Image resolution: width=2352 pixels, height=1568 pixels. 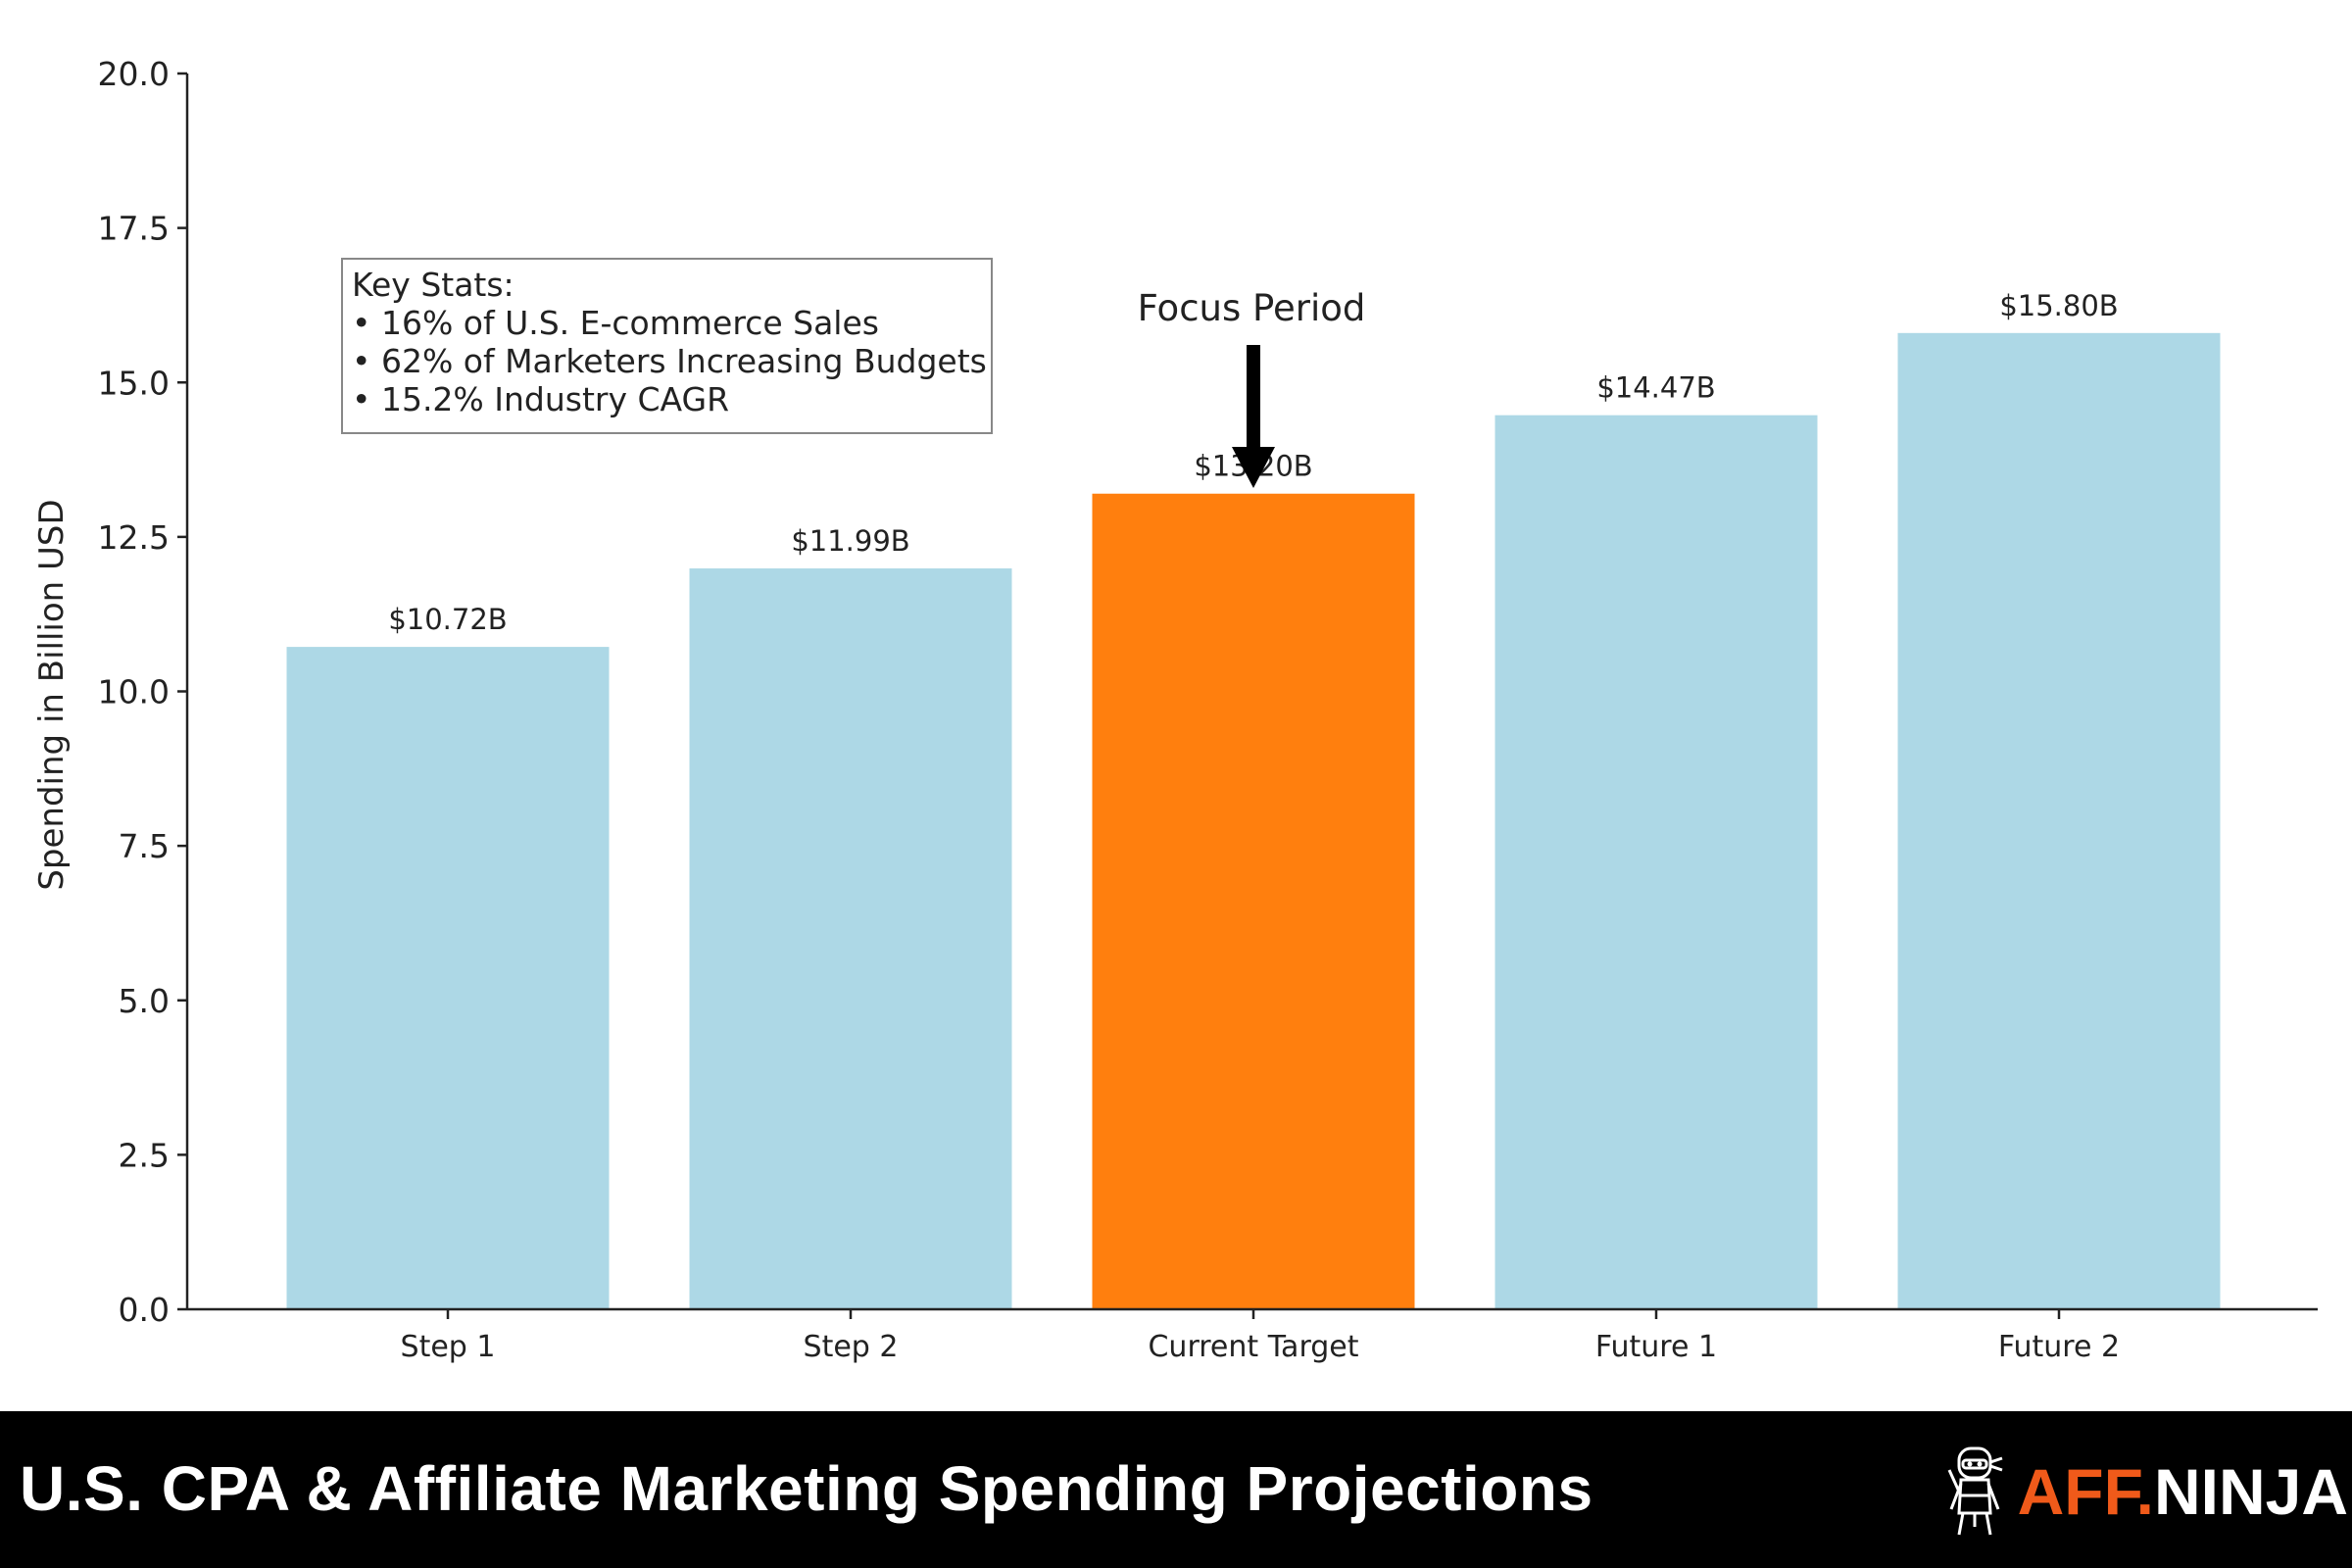 I want to click on y-axis: 0.0 2.5 5.0 7.5 10.0 12.5 15.0 17.5 20.0, so click(x=143, y=692).